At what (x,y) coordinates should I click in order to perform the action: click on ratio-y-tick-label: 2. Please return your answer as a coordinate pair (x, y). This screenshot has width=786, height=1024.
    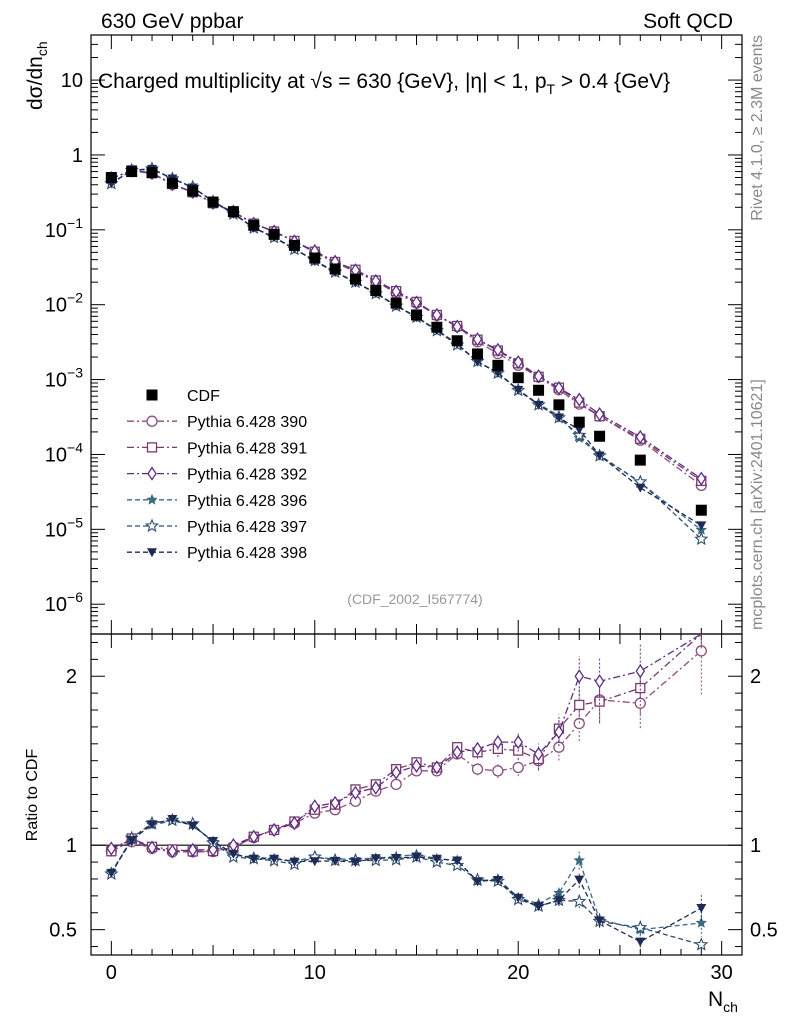
    Looking at the image, I should click on (71, 677).